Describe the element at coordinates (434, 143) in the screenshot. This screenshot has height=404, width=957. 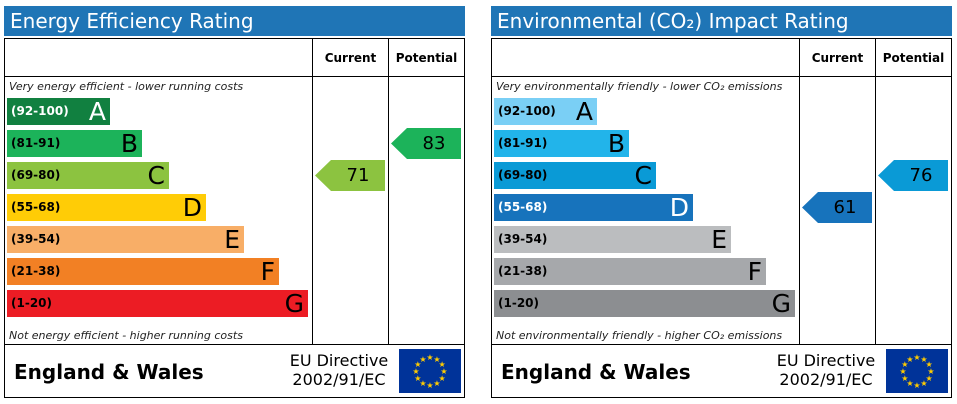
I see `potential-rating-value: 83` at that location.